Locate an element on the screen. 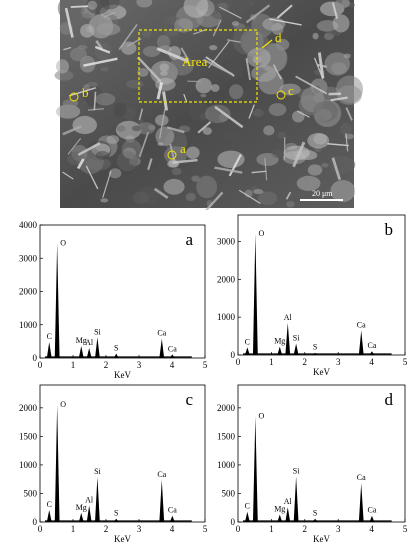 This screenshot has width=416, height=550. x-tick-label: 3 is located at coordinates (338, 529).